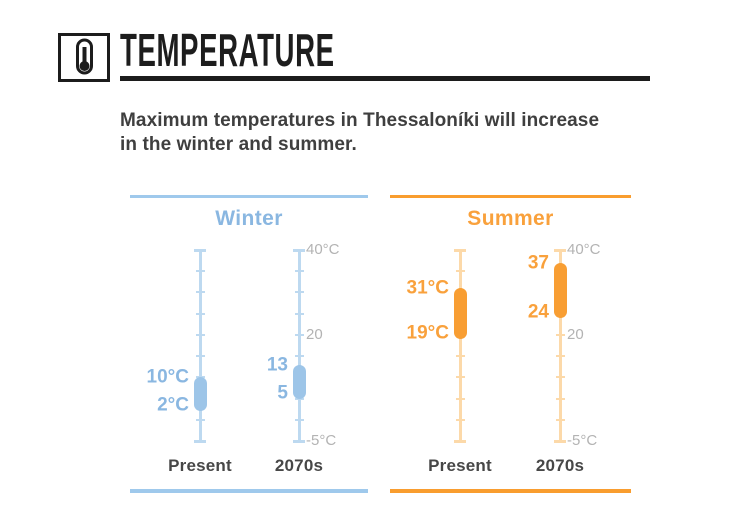 This screenshot has width=751, height=516. I want to click on thermometer-glyph, so click(84, 56).